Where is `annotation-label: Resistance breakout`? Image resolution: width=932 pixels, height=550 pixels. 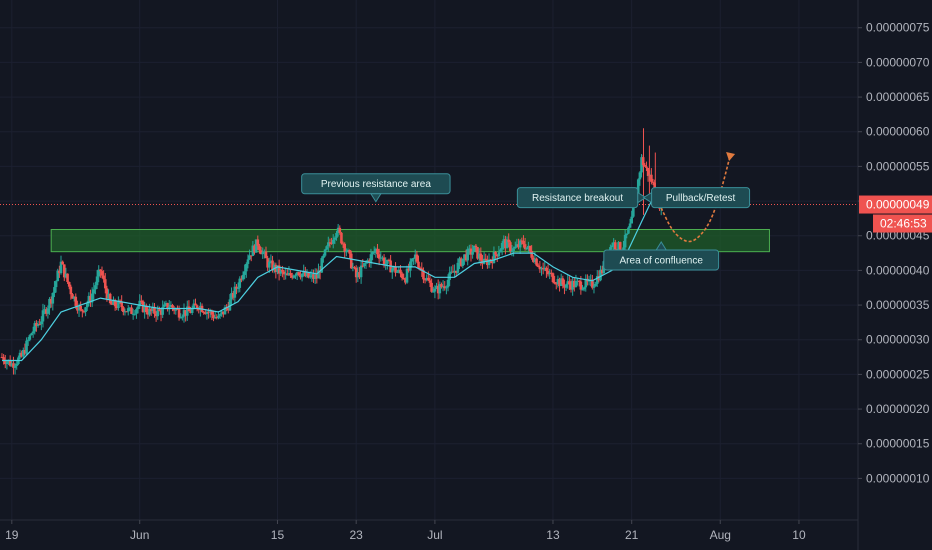 annotation-label: Resistance breakout is located at coordinates (577, 198).